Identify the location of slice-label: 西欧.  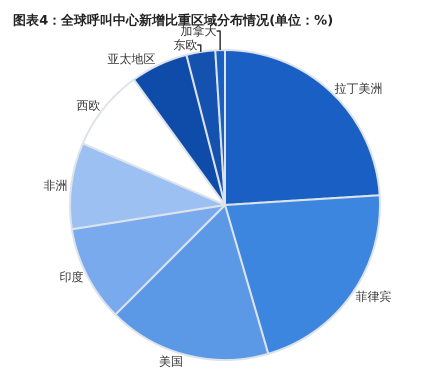
(88, 105).